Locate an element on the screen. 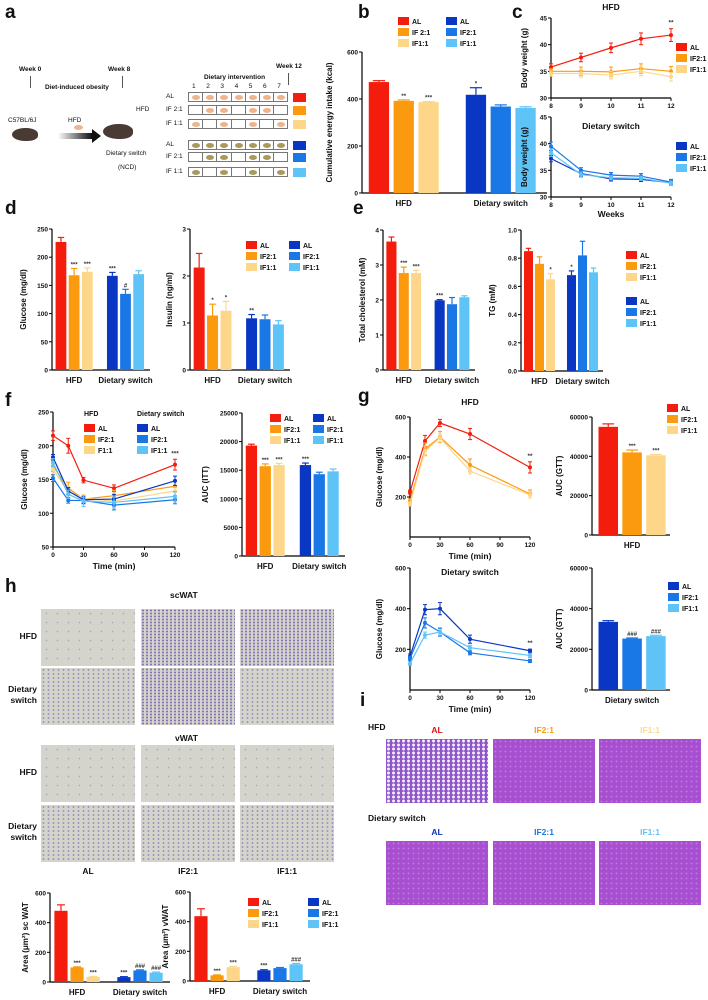 This screenshot has height=1000, width=708. y-tick-label: 250 is located at coordinates (43, 413).